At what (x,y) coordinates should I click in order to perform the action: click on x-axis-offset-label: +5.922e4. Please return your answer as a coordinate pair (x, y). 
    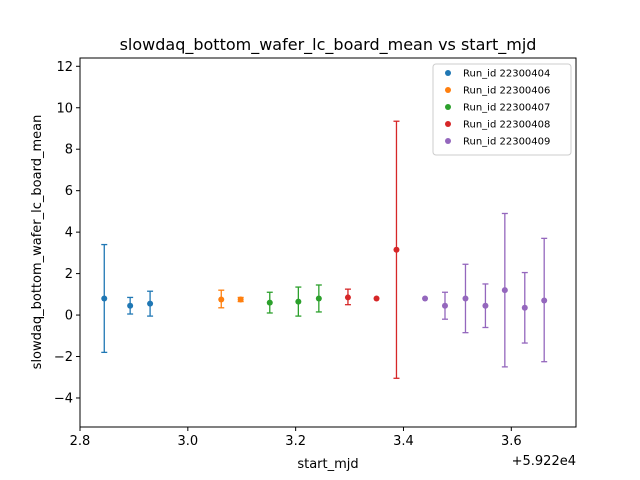
    Looking at the image, I should click on (544, 461).